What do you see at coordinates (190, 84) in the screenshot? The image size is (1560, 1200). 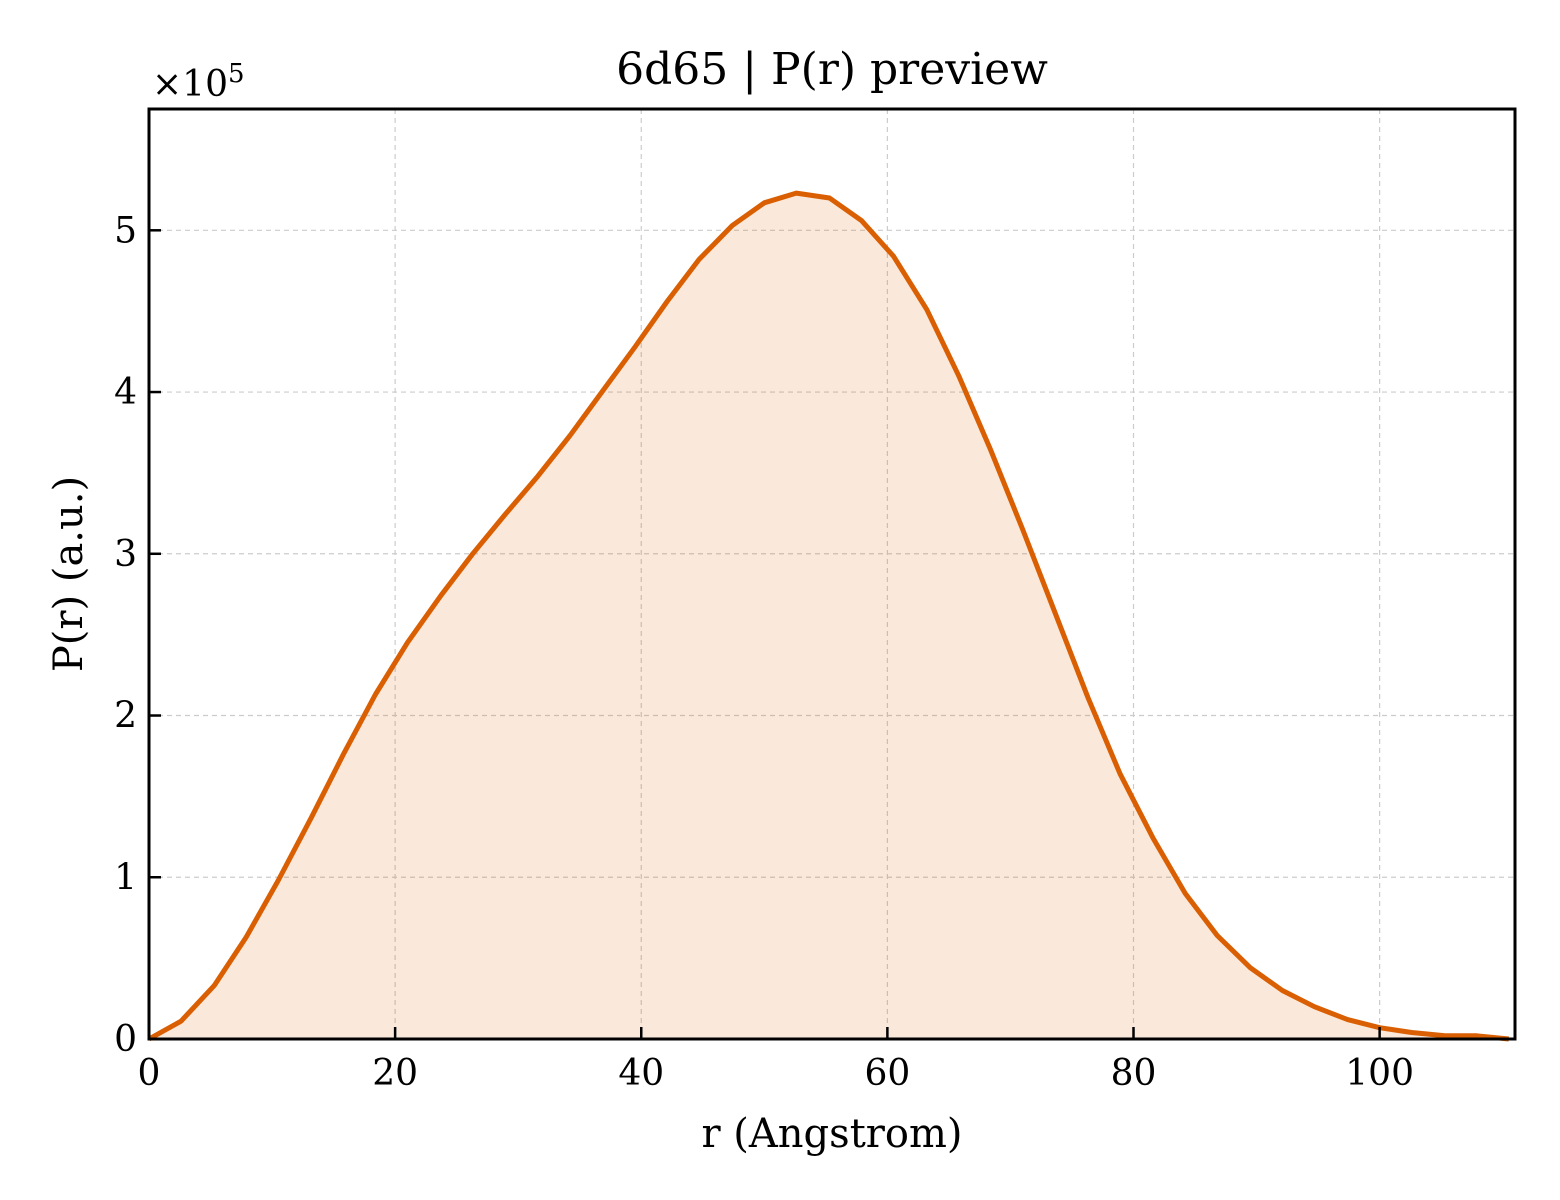 I see `y-multiplier-base: ×10` at bounding box center [190, 84].